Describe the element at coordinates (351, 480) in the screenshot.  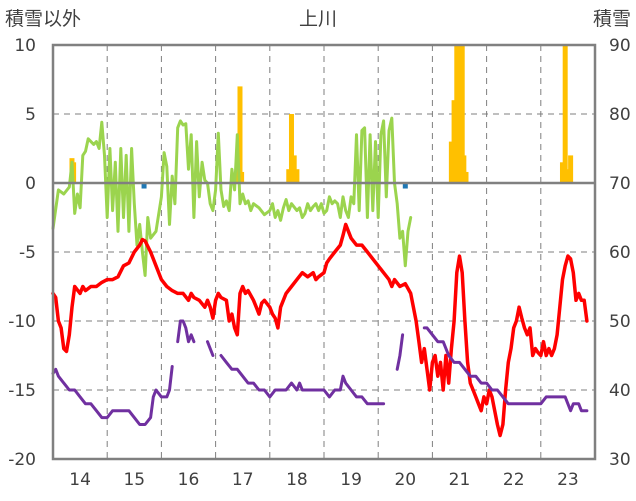
I see `x-tick-label: 19` at that location.